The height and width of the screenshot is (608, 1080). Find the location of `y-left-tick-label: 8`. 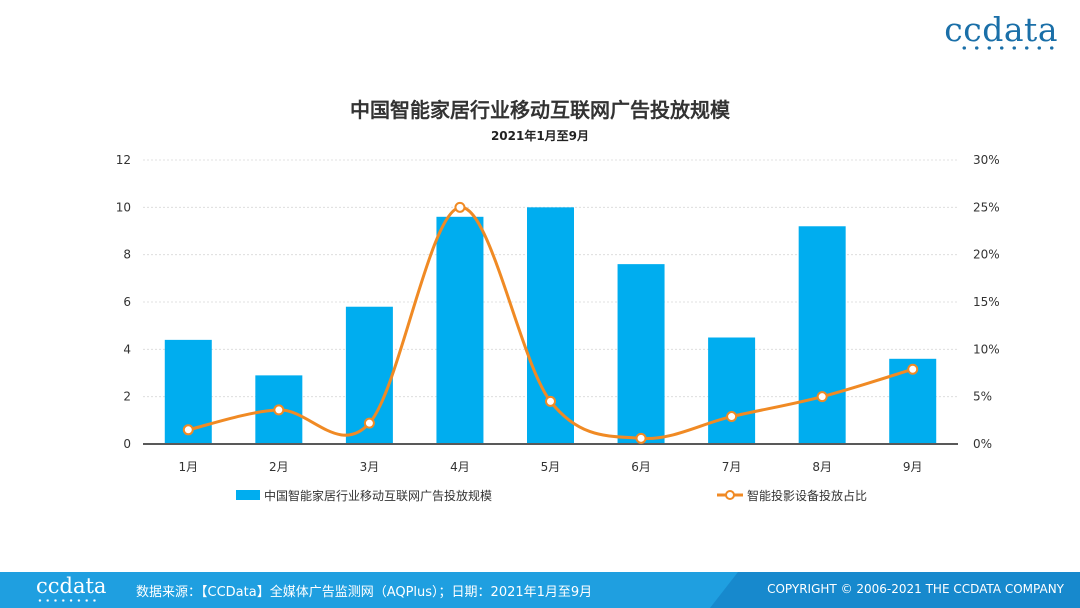

y-left-tick-label: 8 is located at coordinates (127, 255).